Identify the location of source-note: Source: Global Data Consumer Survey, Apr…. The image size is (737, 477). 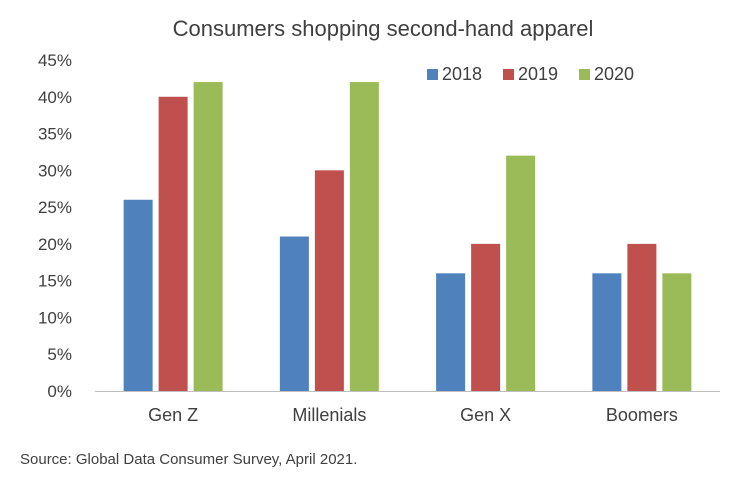
(189, 459).